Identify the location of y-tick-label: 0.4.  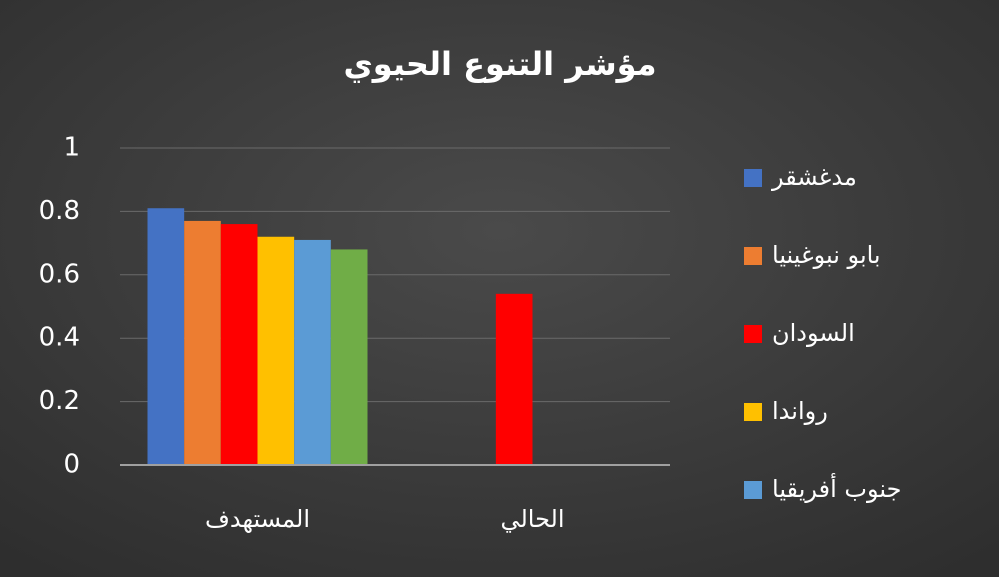
(59, 338).